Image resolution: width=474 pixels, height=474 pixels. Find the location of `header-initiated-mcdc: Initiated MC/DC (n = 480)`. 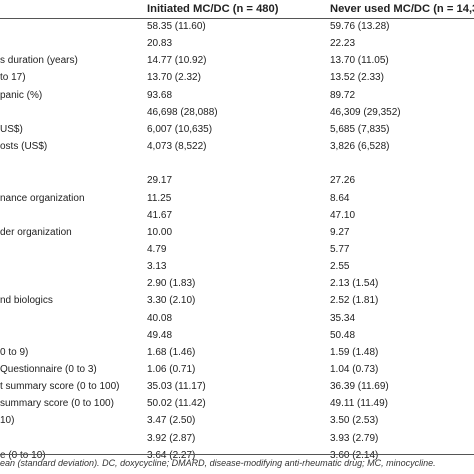

header-initiated-mcdc: Initiated MC/DC (n = 480) is located at coordinates (213, 9).